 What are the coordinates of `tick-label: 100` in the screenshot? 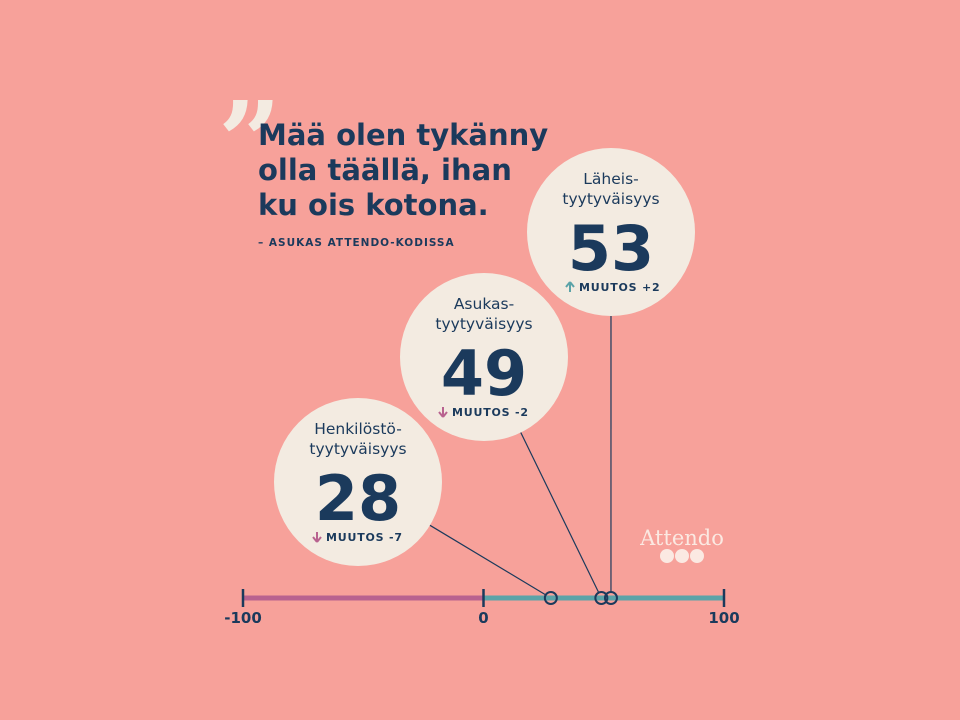 It's located at (723, 618).